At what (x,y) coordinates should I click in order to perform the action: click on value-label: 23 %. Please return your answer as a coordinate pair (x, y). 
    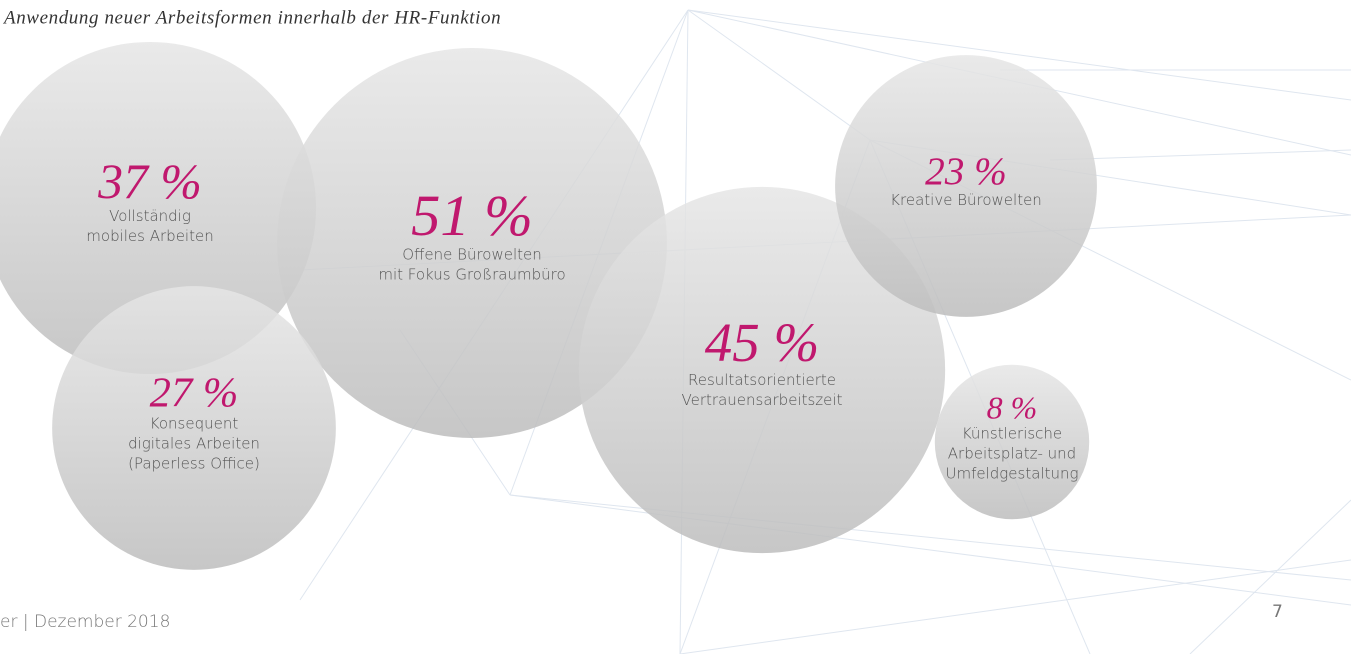
    Looking at the image, I should click on (966, 171).